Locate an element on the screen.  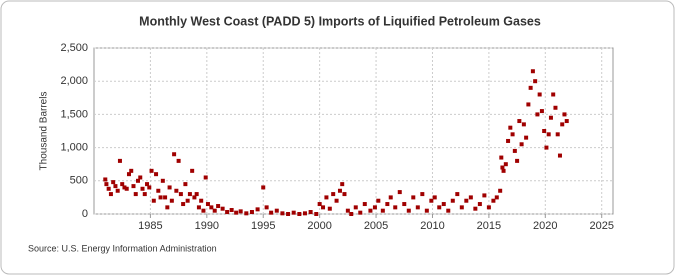
x-tick-label: 2015 is located at coordinates (489, 226).